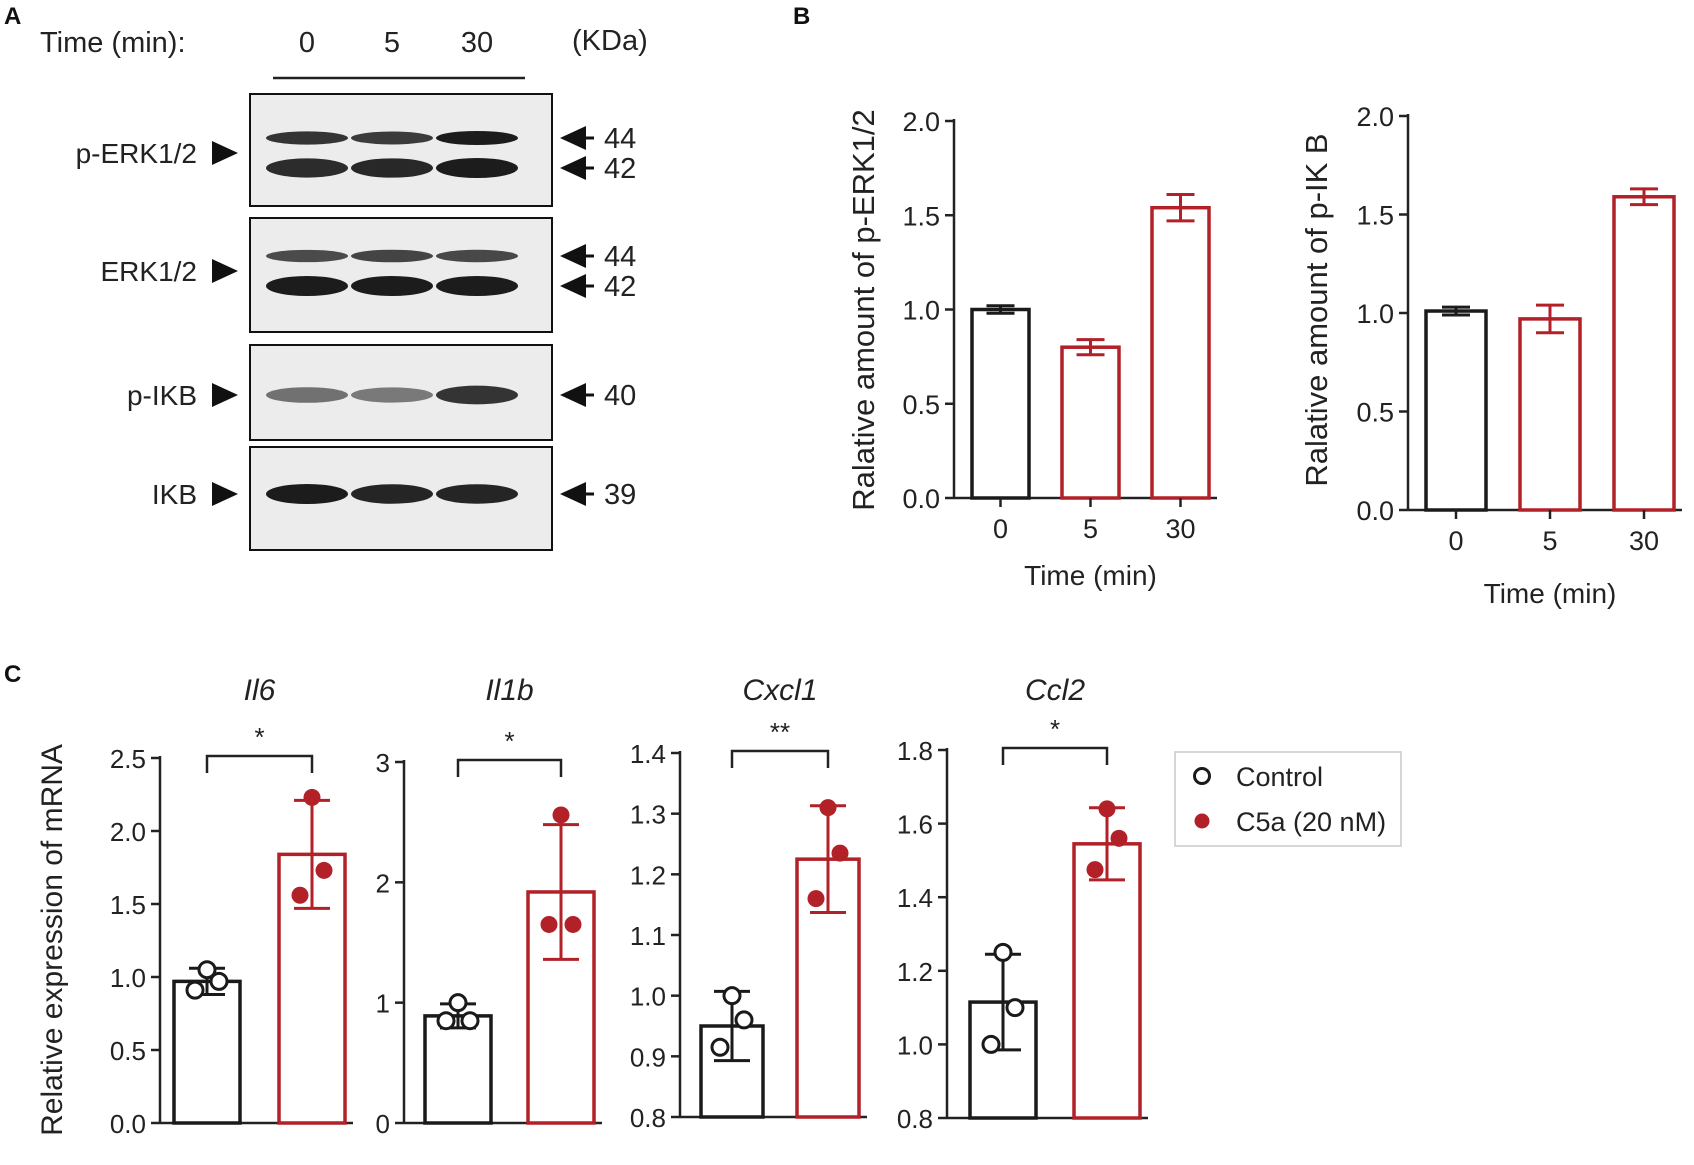 The image size is (1694, 1165). I want to click on blot-row-label: p-IKB, so click(162, 395).